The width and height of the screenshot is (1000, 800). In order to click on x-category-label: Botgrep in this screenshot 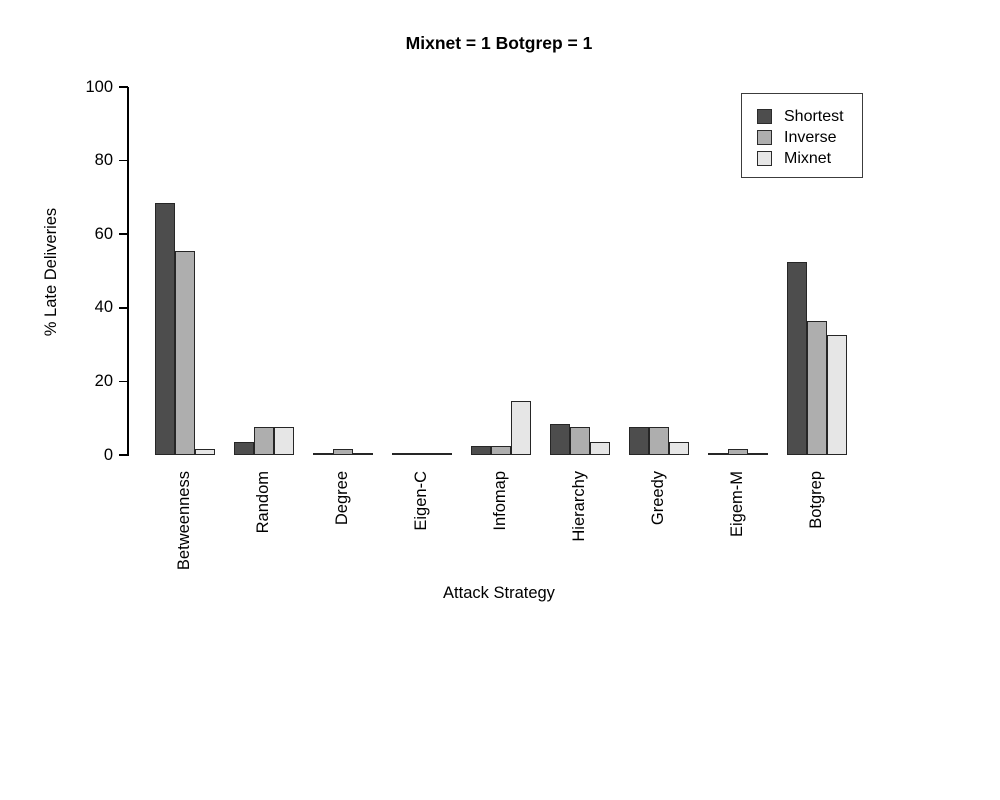, I will do `click(816, 500)`.